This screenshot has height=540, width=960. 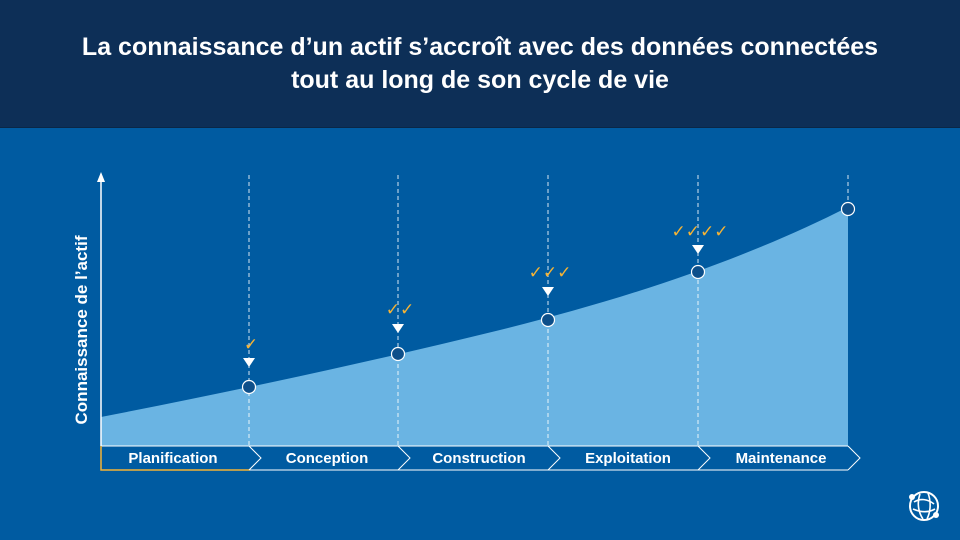 I want to click on phase-end-chevron, so click(x=854, y=458).